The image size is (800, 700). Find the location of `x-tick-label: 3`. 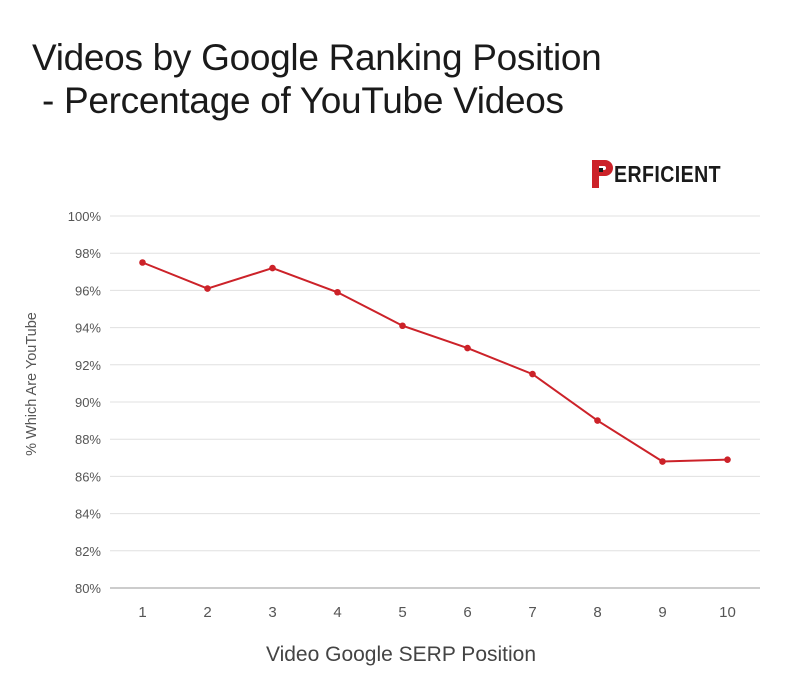

x-tick-label: 3 is located at coordinates (272, 612).